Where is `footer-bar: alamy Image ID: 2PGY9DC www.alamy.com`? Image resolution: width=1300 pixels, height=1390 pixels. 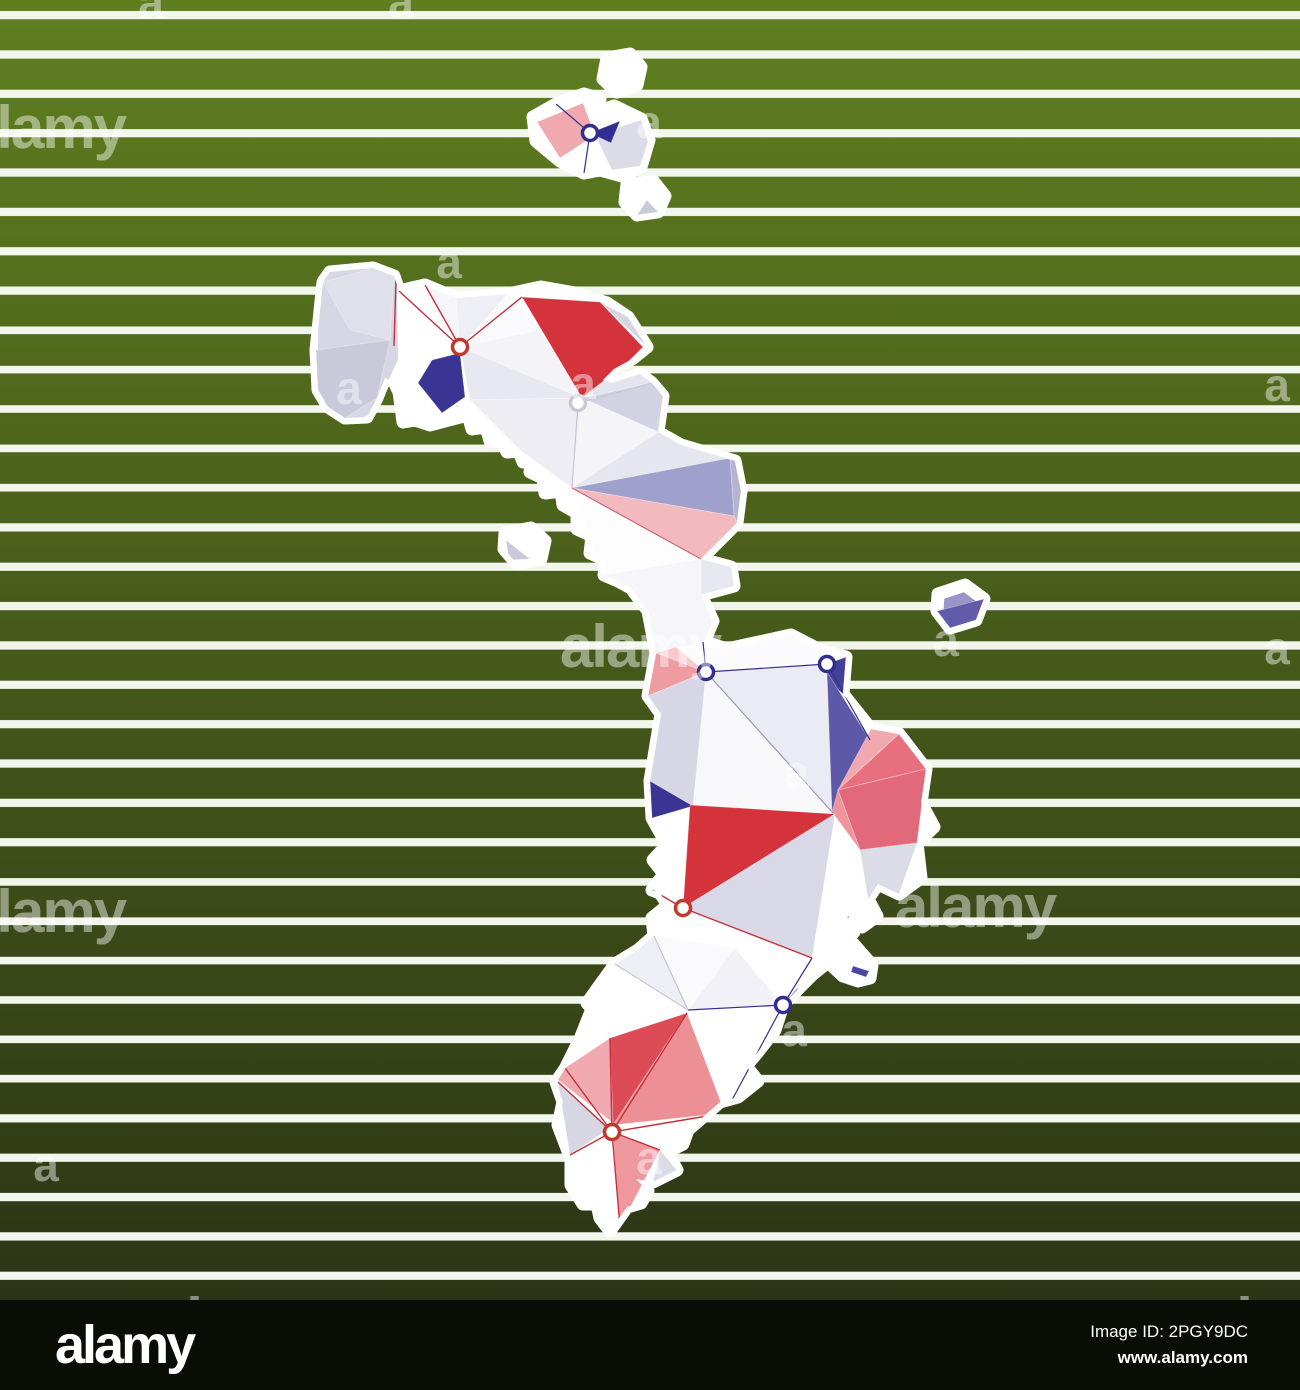 footer-bar: alamy Image ID: 2PGY9DC www.alamy.com is located at coordinates (650, 1345).